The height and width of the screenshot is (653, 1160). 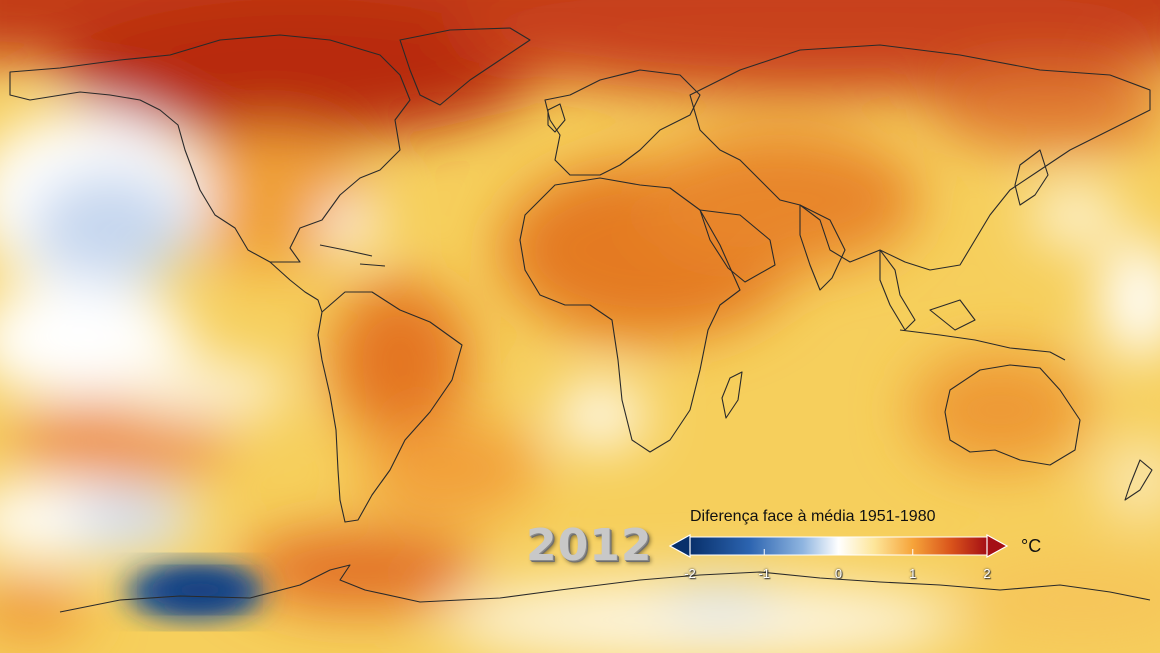 What do you see at coordinates (630, 315) in the screenshot?
I see `africa-outline` at bounding box center [630, 315].